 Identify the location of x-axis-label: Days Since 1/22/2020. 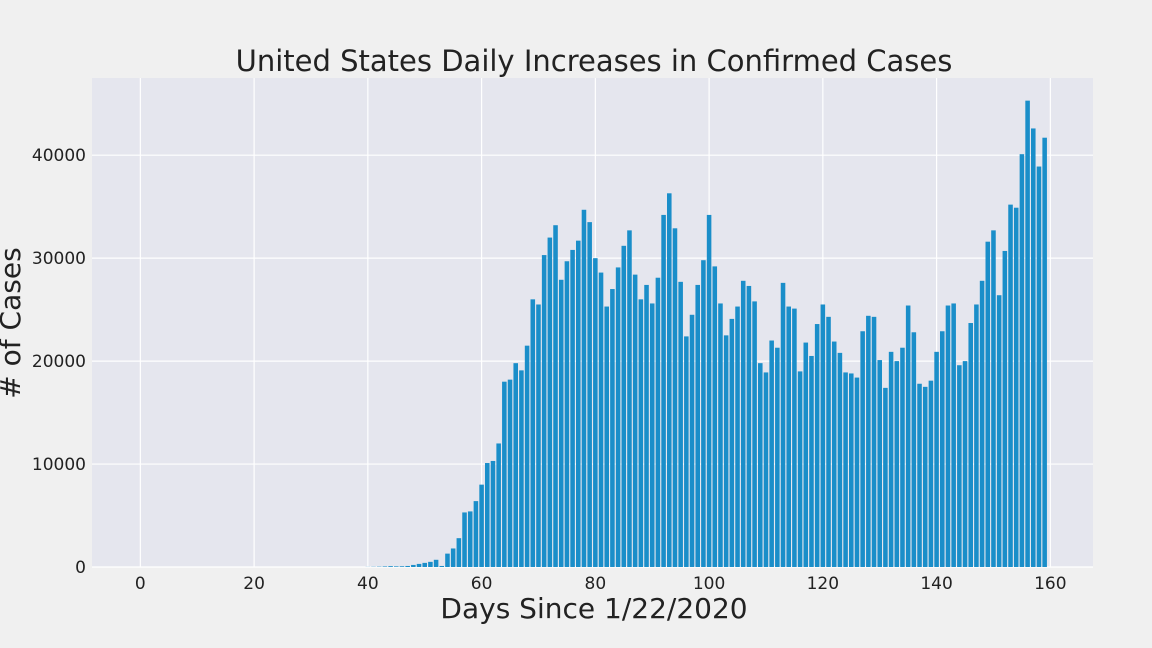
(593, 608).